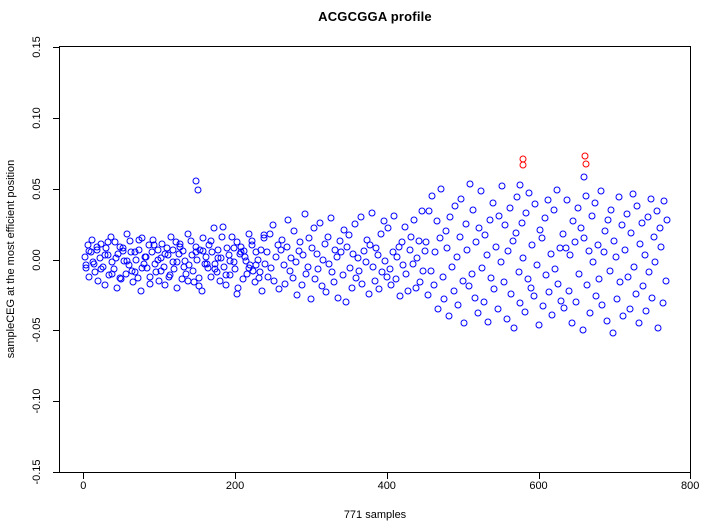  Describe the element at coordinates (235, 486) in the screenshot. I see `x-axis-tick-label: 200` at that location.